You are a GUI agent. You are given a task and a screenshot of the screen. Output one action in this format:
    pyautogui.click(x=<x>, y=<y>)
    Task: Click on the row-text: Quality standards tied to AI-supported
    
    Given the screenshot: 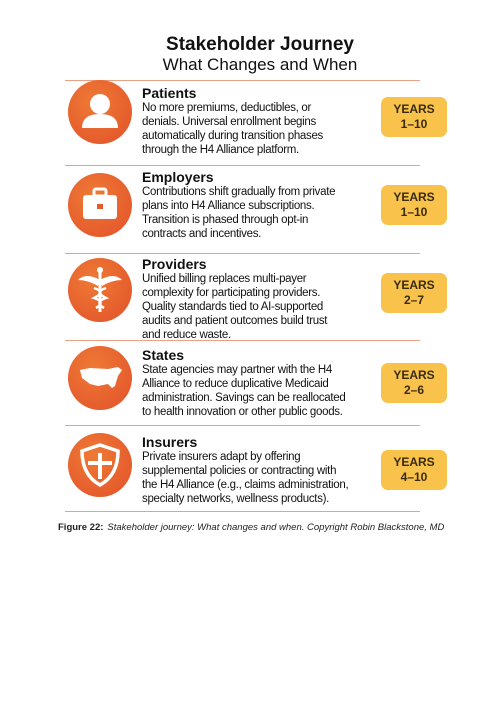 What is the action you would take?
    pyautogui.click(x=233, y=307)
    